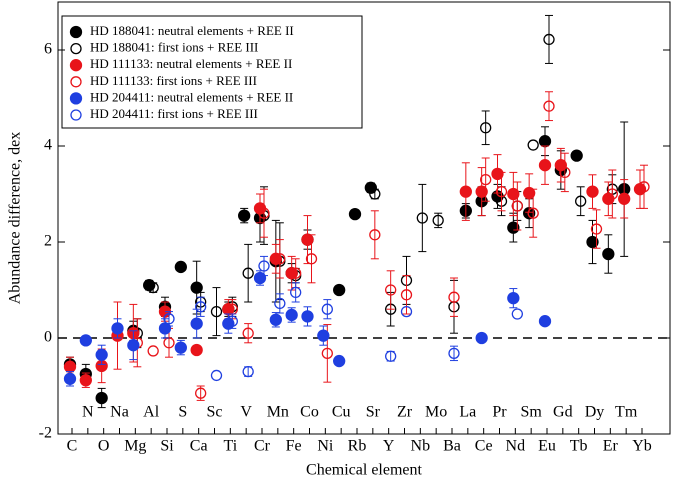  I want to click on y-tick-label: 2, so click(48, 241).